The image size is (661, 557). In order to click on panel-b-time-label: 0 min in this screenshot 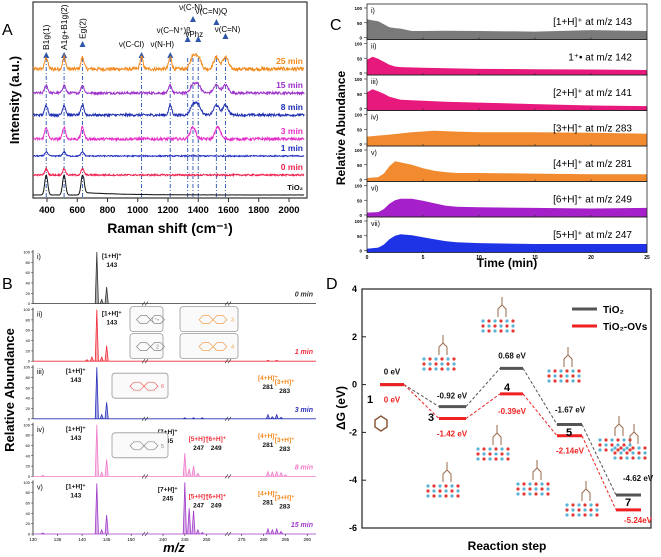, I will do `click(304, 295)`.